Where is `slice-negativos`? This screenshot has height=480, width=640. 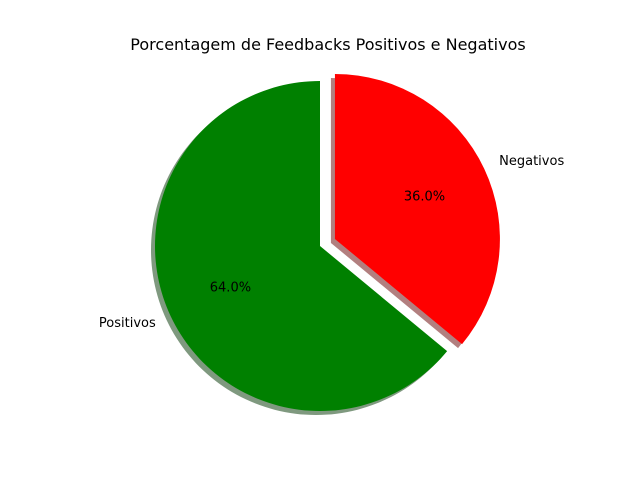 slice-negativos is located at coordinates (417, 209).